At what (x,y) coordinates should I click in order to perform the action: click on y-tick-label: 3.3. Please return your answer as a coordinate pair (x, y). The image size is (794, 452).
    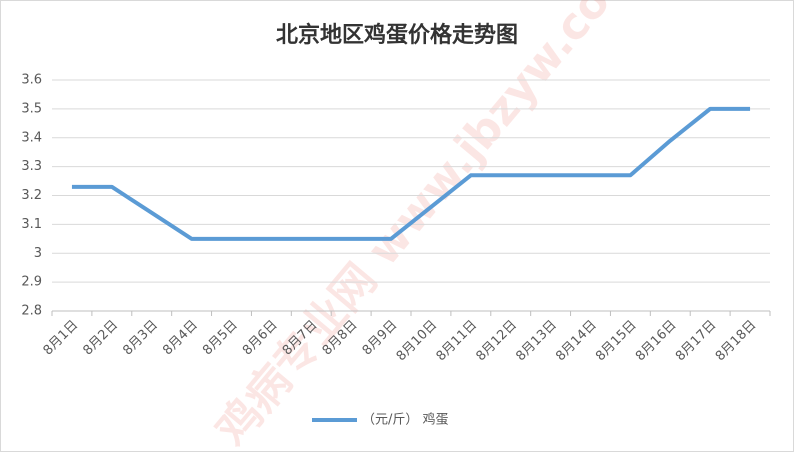
    Looking at the image, I should click on (31, 166).